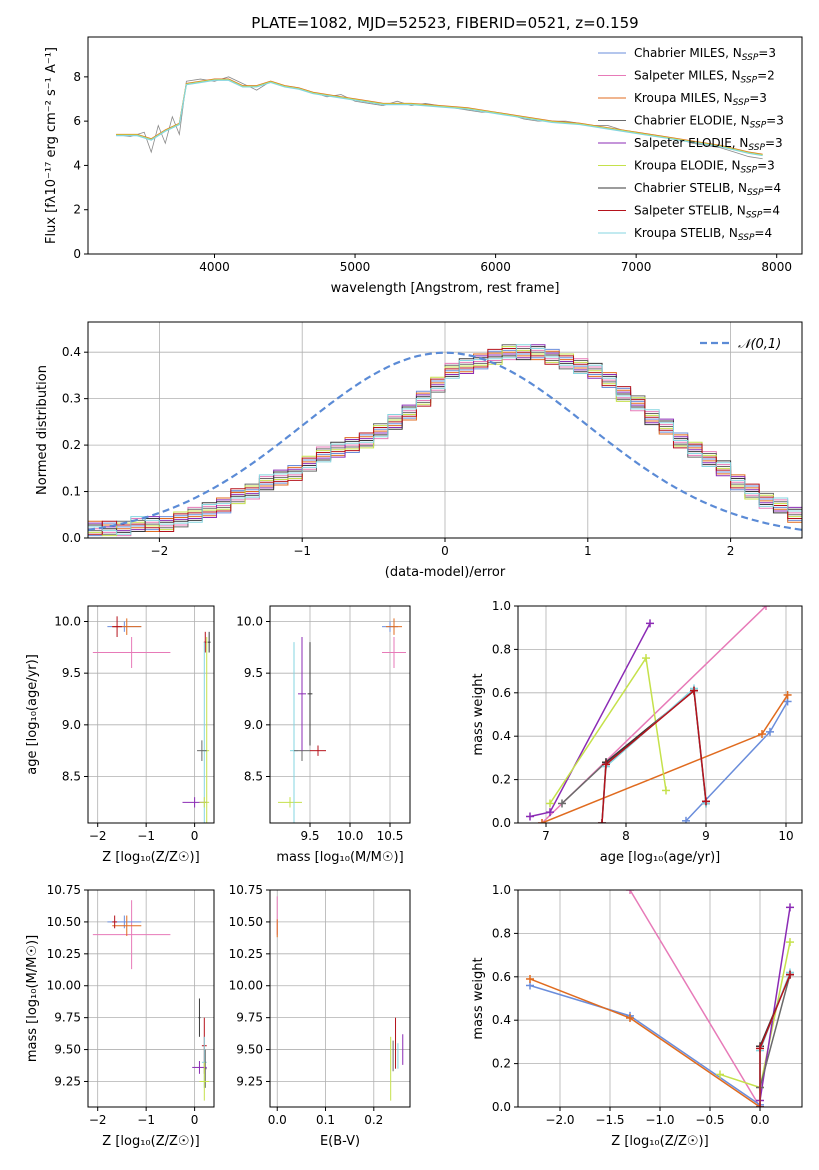 The width and height of the screenshot is (819, 1170). I want to click on x-tick-label: 8000, so click(776, 267).